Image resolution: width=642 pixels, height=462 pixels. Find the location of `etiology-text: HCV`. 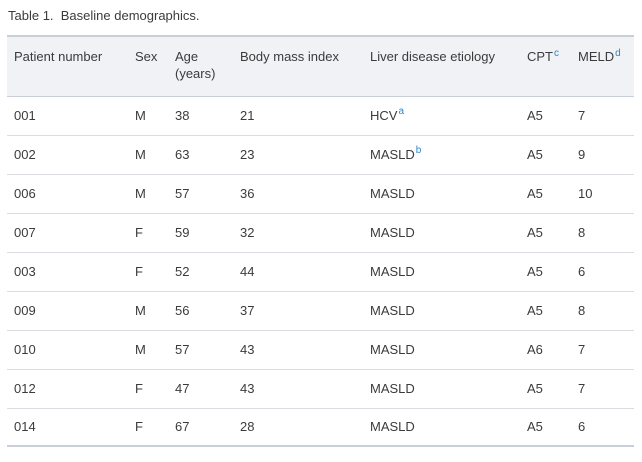

etiology-text: HCV is located at coordinates (384, 115).